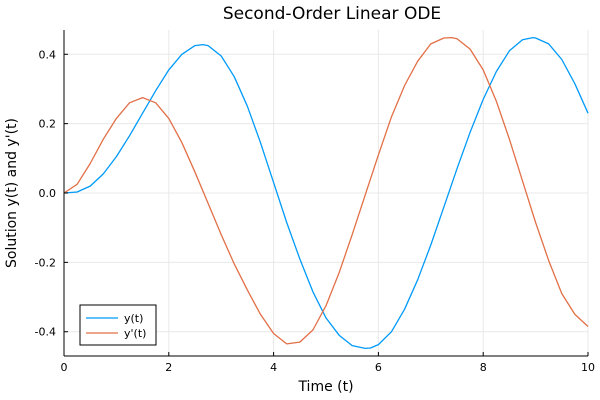  I want to click on x-ticks: 0 2 4 6 8 10, so click(328, 363).